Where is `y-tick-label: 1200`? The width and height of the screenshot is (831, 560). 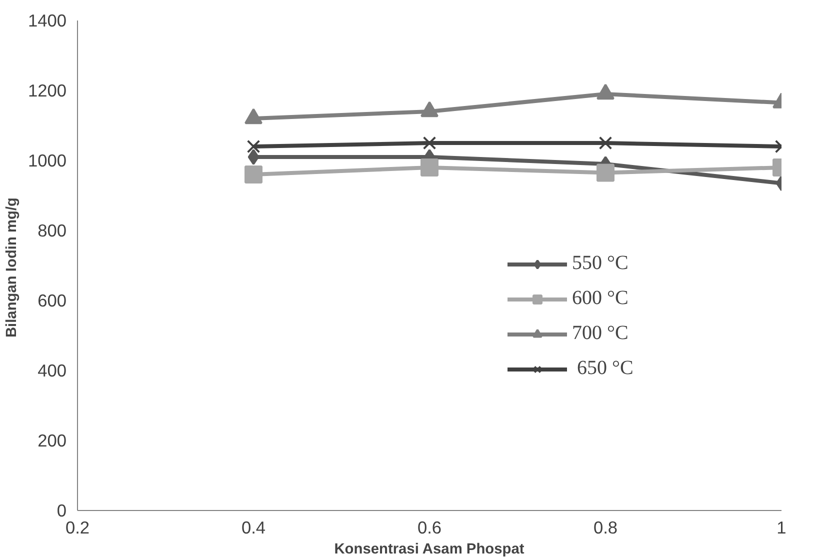 y-tick-label: 1200 is located at coordinates (47, 90).